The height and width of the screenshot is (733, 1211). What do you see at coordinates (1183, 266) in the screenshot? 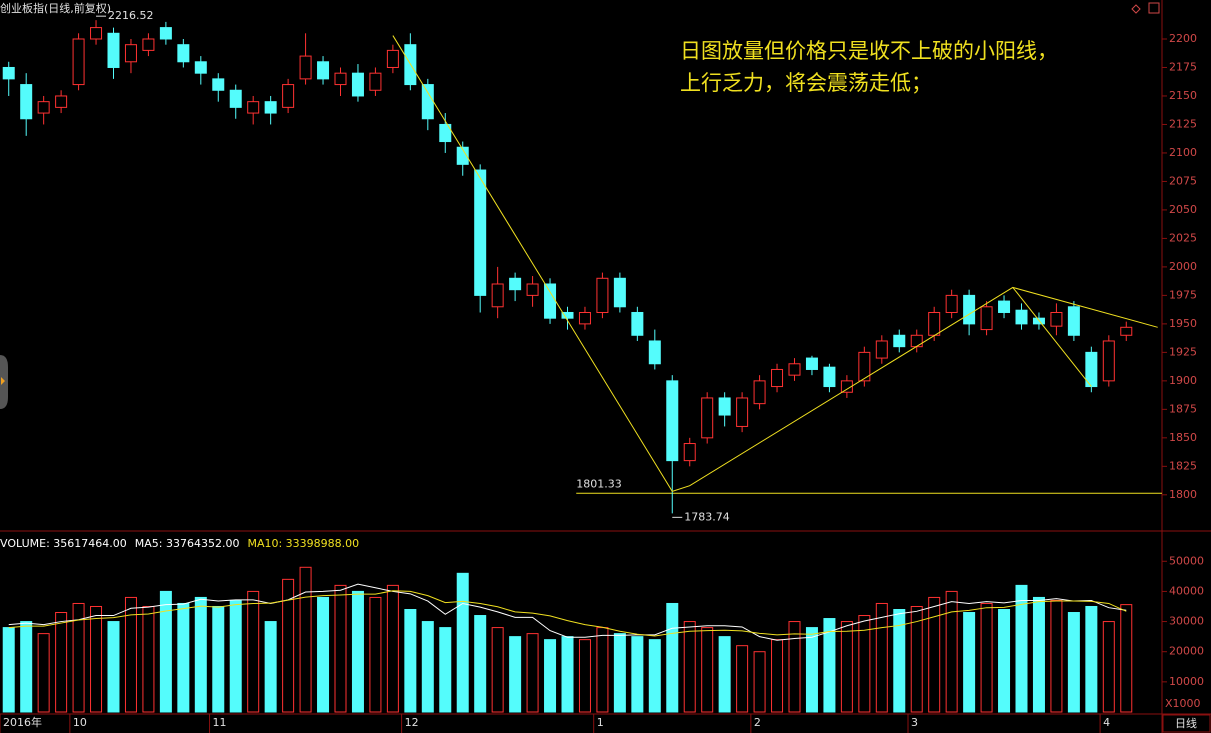
I see `y-tick-label: 2000` at bounding box center [1183, 266].